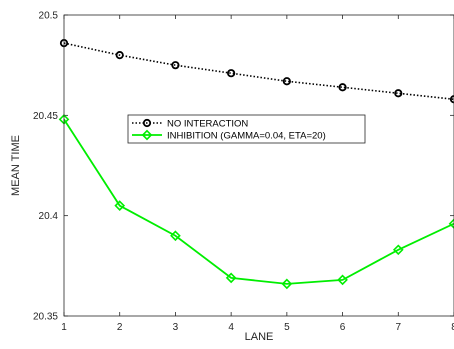 Image resolution: width=454 pixels, height=349 pixels. What do you see at coordinates (64, 327) in the screenshot?
I see `x-tick-label: 1` at bounding box center [64, 327].